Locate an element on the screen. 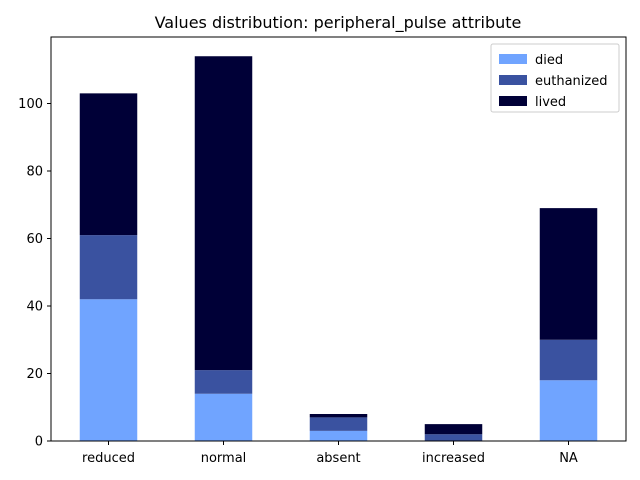  bar-normal-died is located at coordinates (223, 417).